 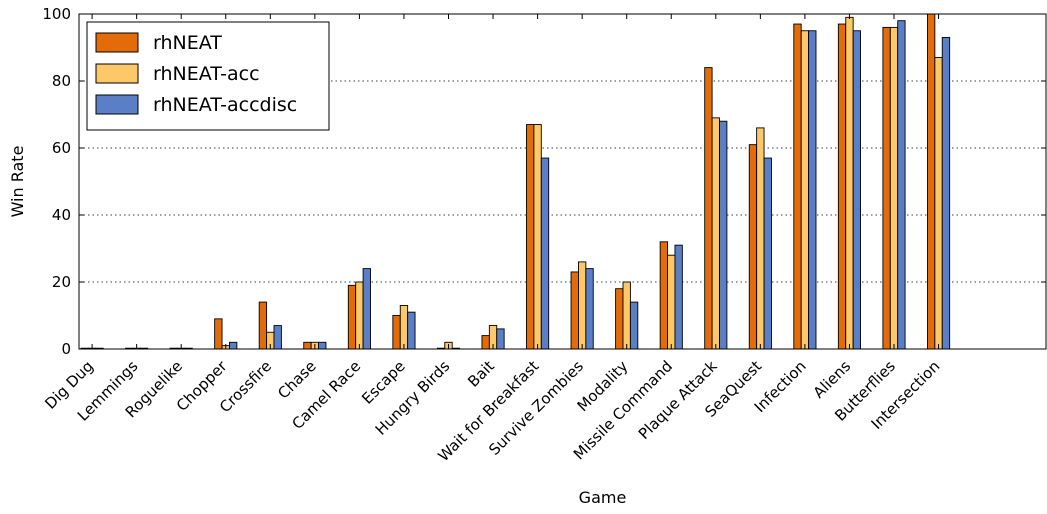 I want to click on bar-rhneat-accdisc-modality, so click(x=634, y=325).